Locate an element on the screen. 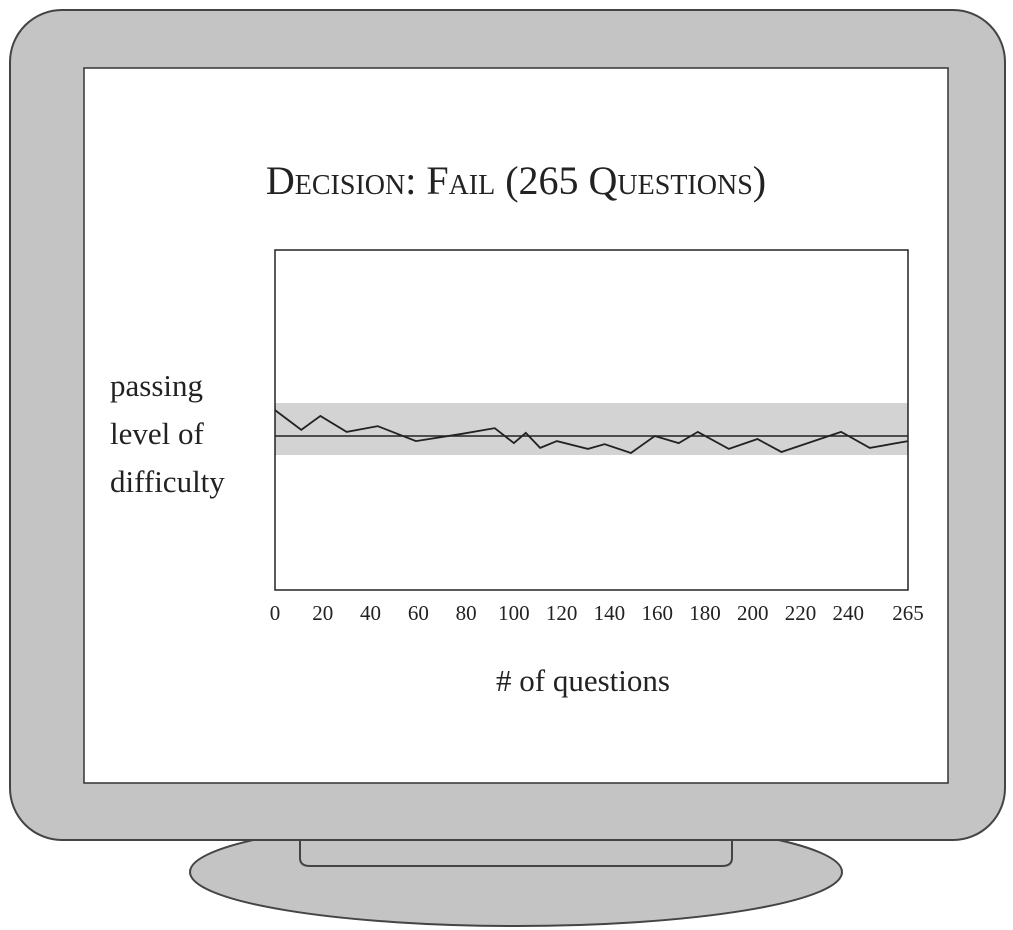 The width and height of the screenshot is (1013, 930). x-tick-label: 140 is located at coordinates (610, 613).